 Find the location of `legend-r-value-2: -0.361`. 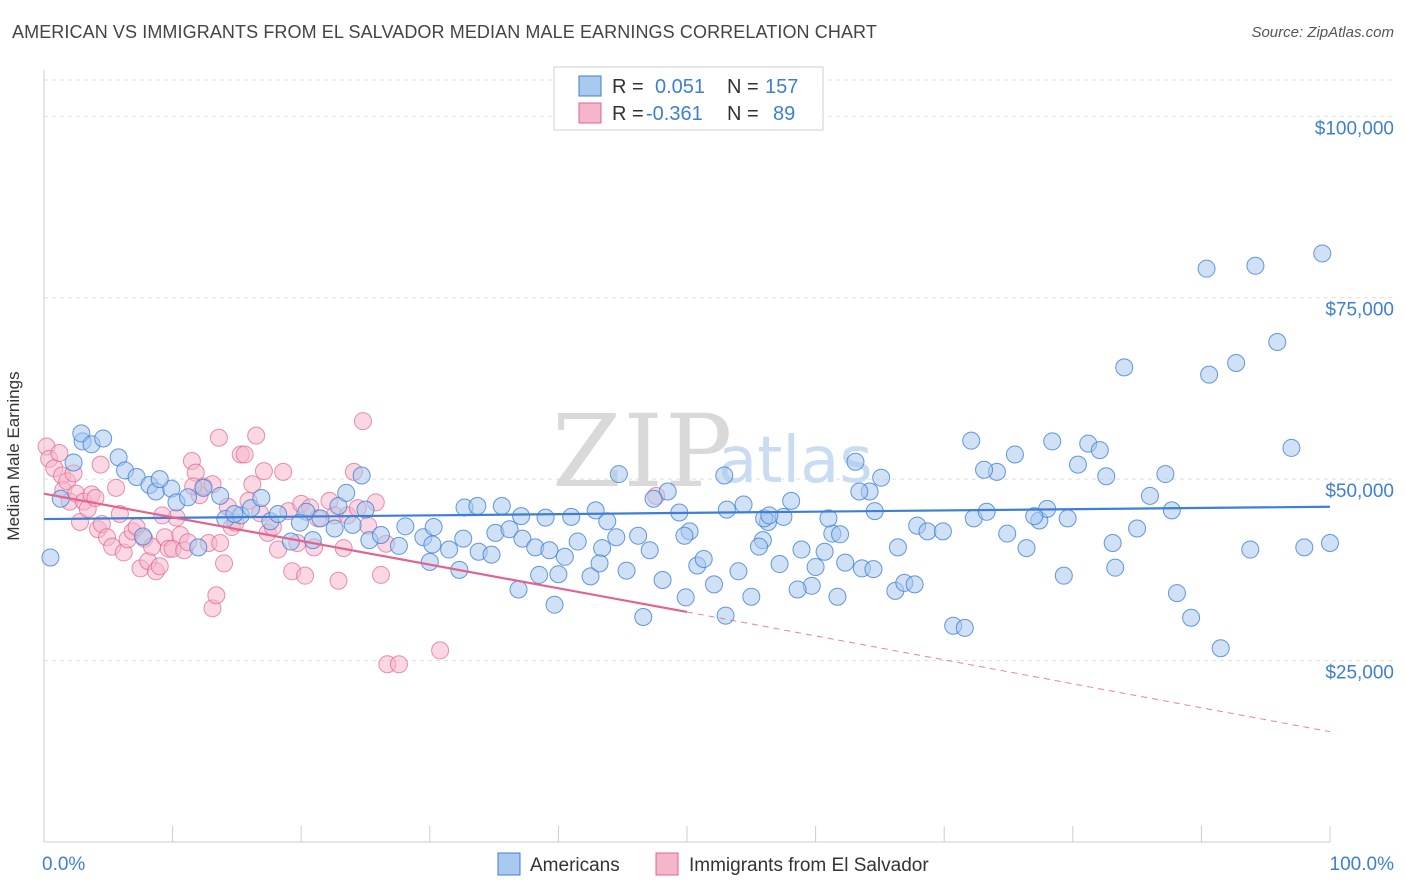

legend-r-value-2: -0.361 is located at coordinates (674, 114).